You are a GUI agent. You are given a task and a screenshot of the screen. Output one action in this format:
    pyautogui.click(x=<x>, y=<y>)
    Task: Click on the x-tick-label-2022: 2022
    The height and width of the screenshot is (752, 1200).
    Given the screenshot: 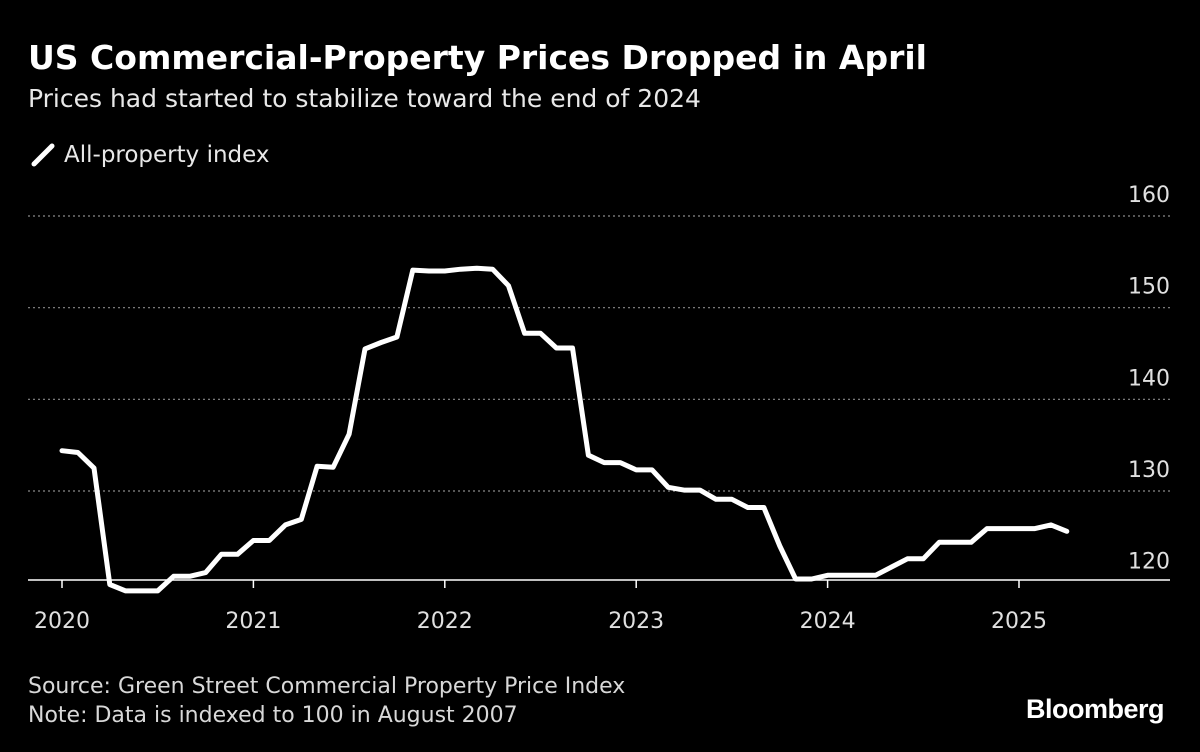 What is the action you would take?
    pyautogui.click(x=445, y=621)
    